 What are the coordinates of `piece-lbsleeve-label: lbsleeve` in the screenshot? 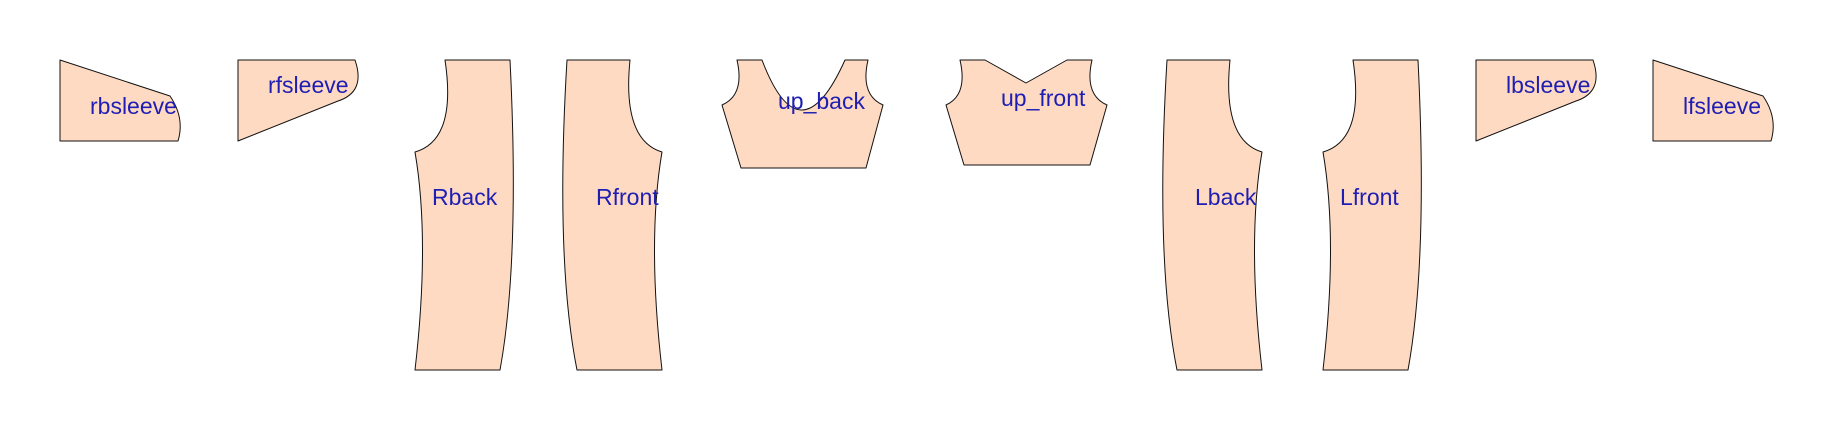 It's located at (1548, 85).